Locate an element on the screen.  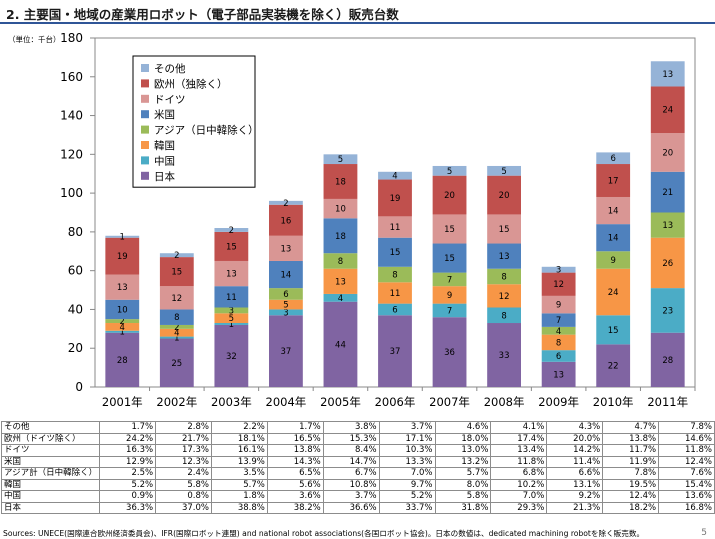
y-tick-label: 180 is located at coordinates (71, 38).